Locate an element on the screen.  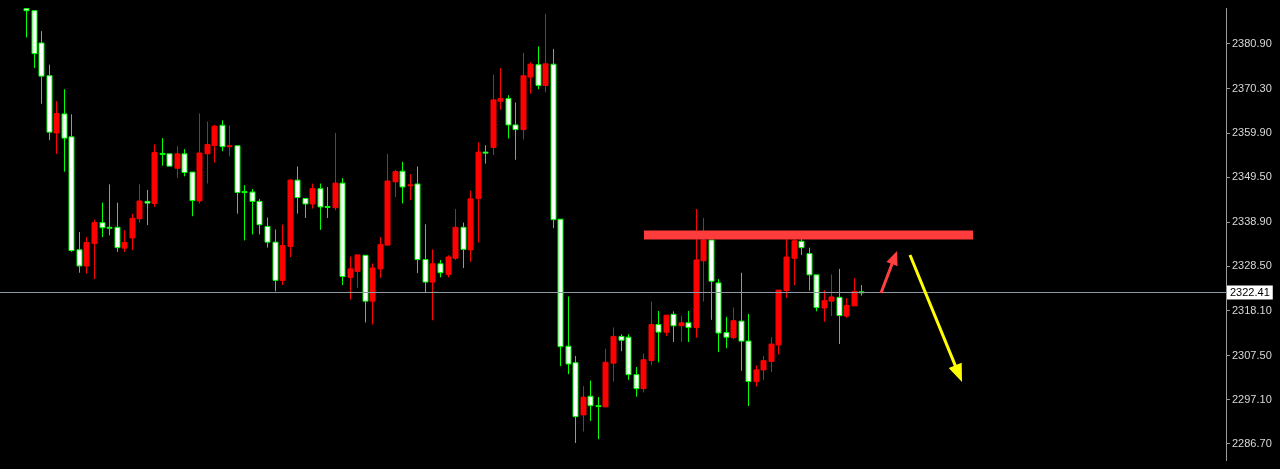
y-tick-label: 2307.50 is located at coordinates (1252, 354).